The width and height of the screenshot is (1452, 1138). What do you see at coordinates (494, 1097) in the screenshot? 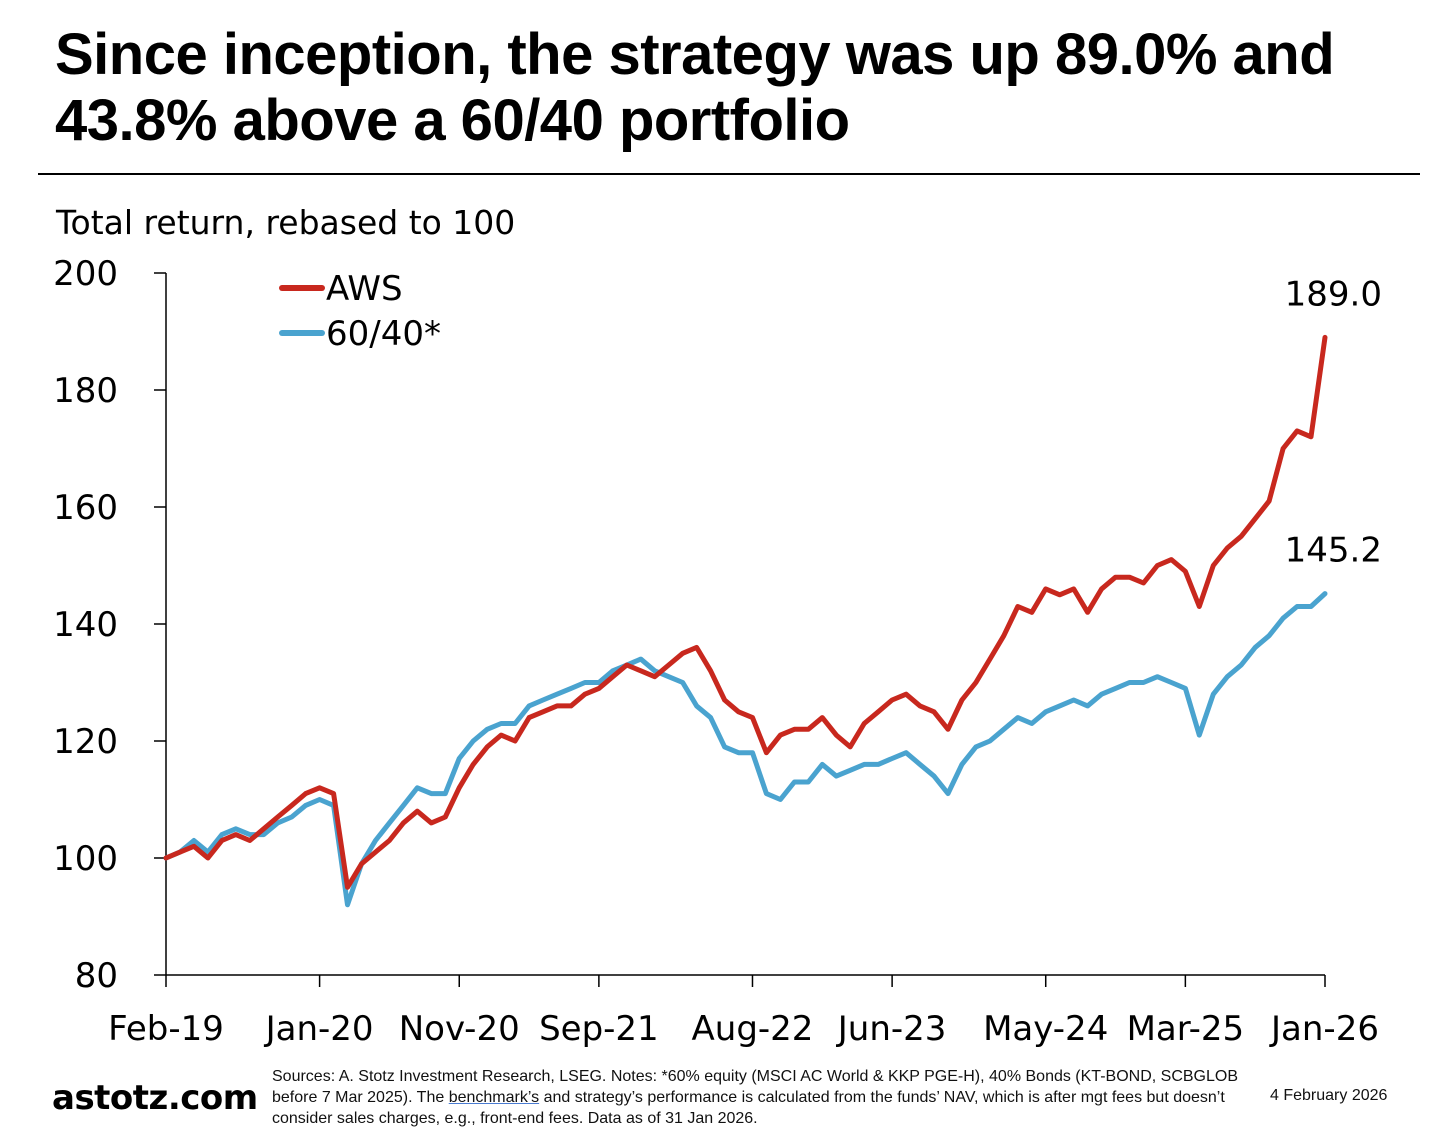
I see `benchmark-link: benchmark’s` at bounding box center [494, 1097].